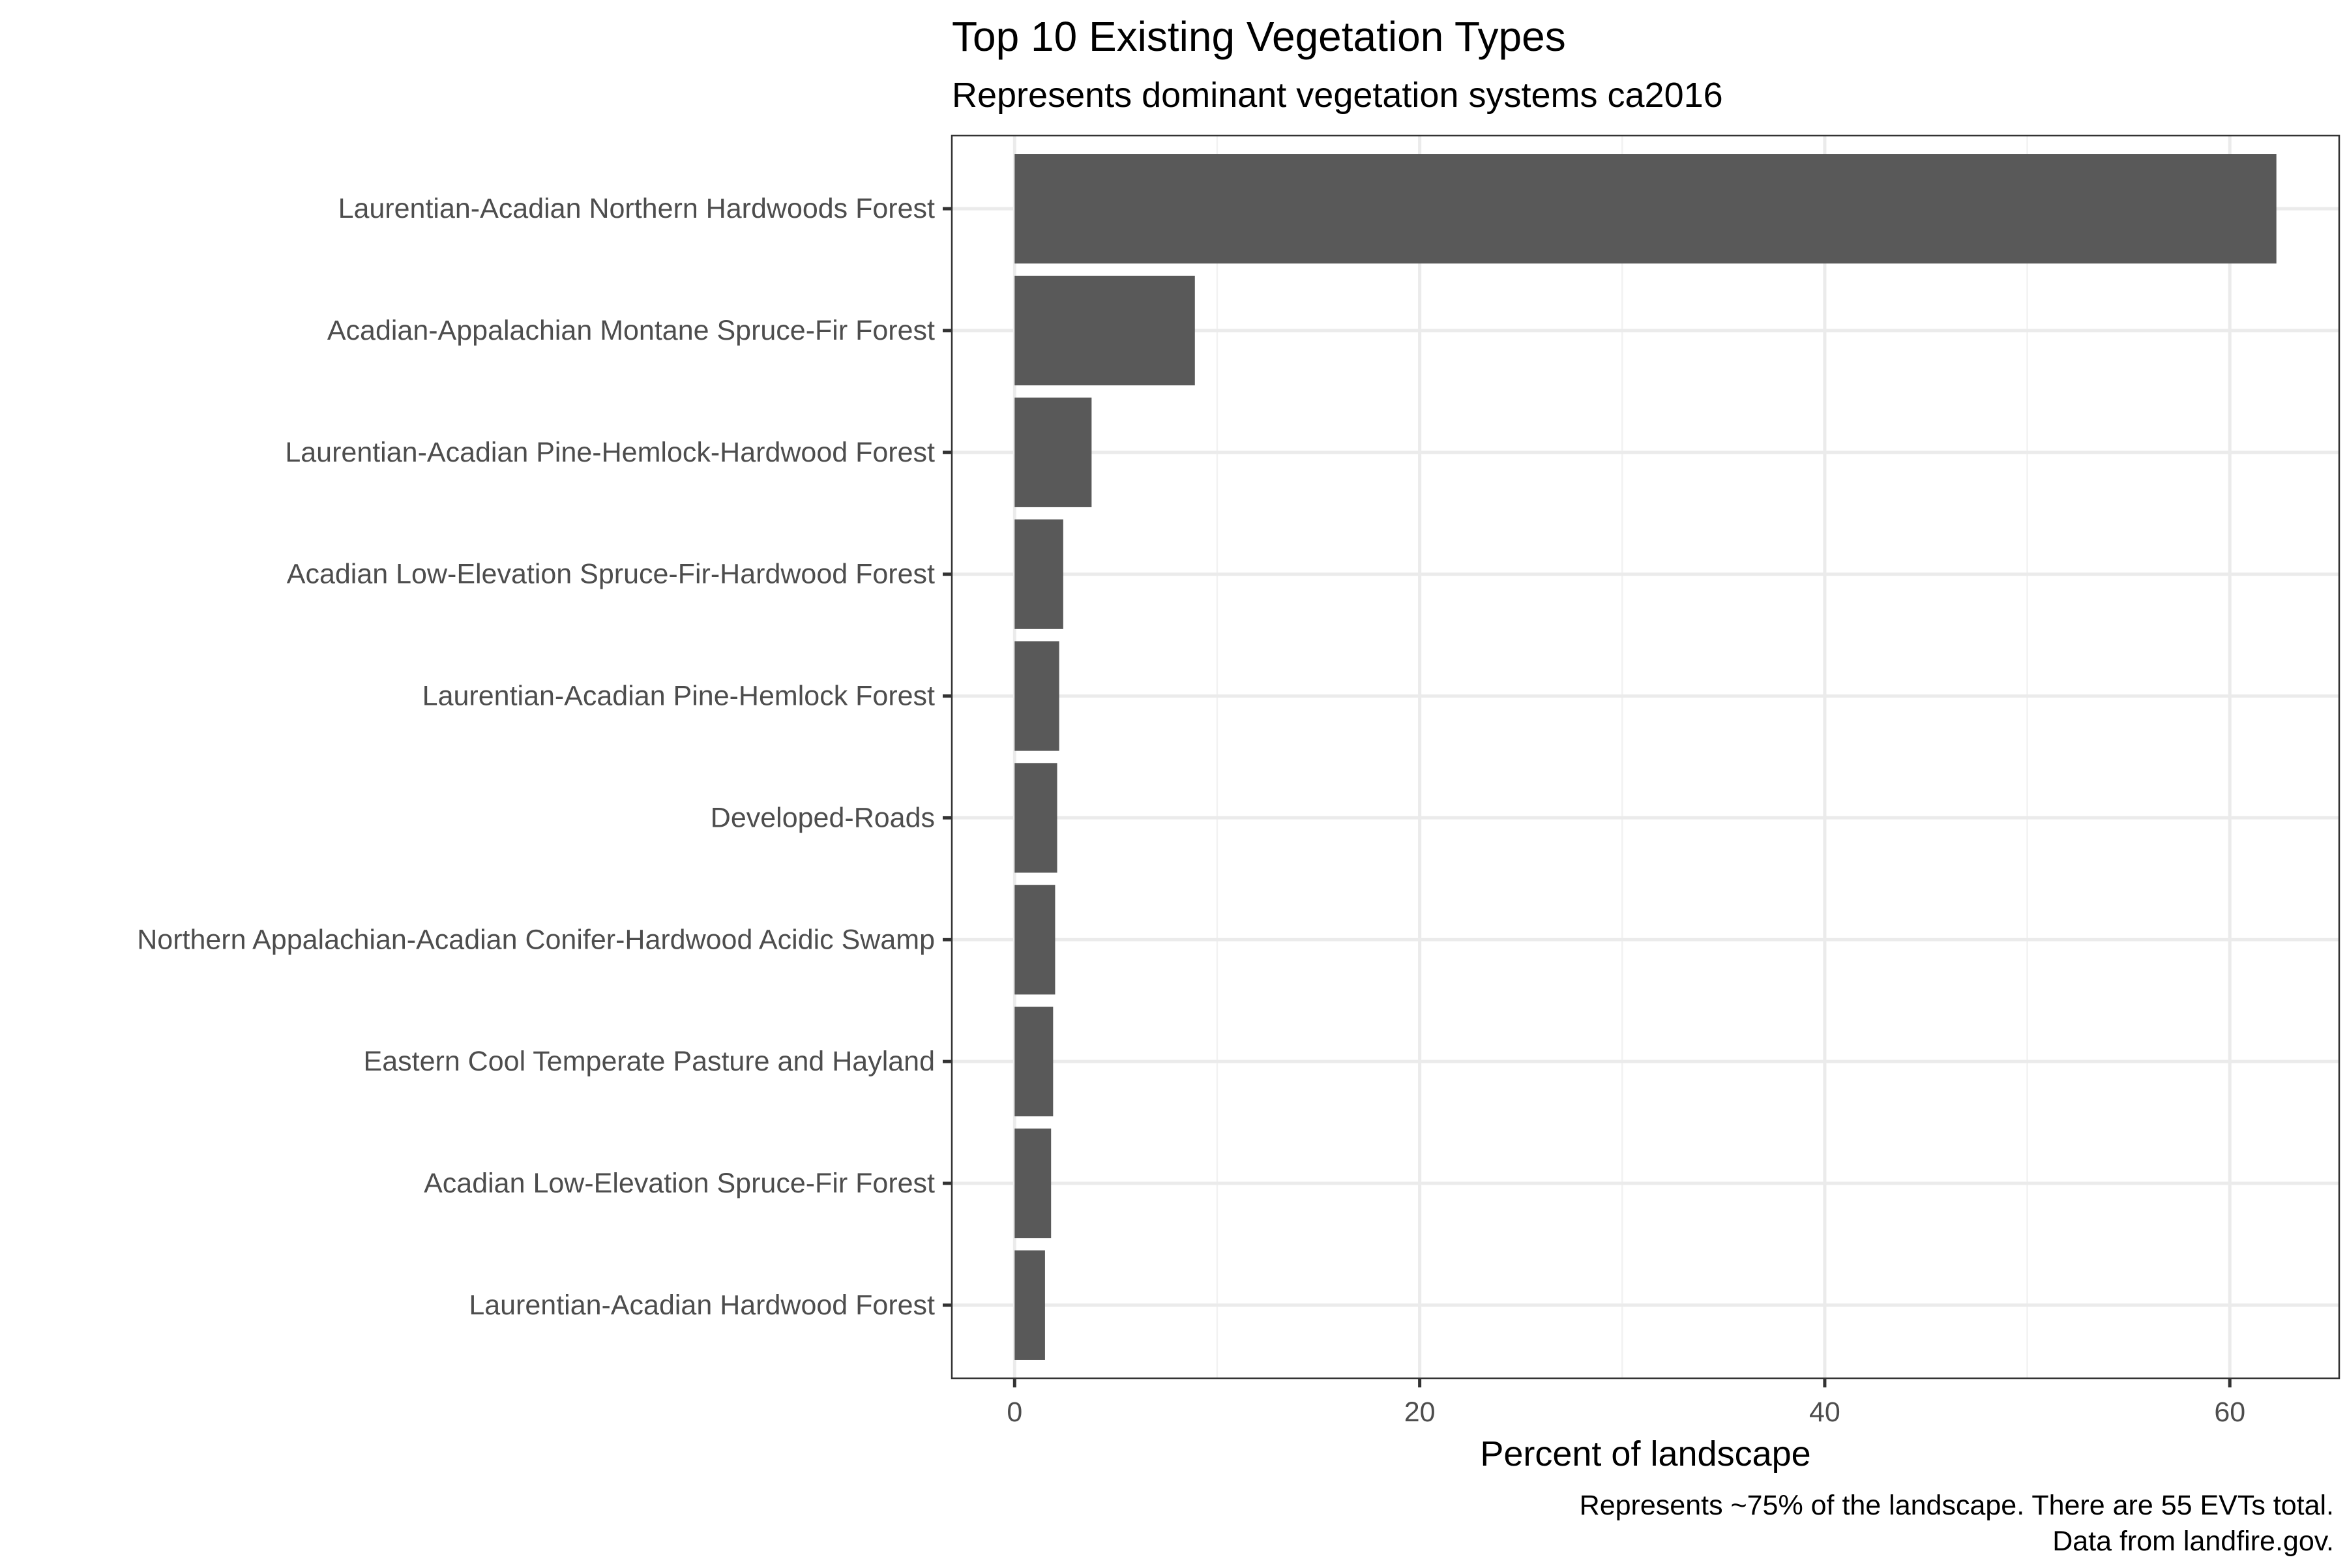 This screenshot has width=2347, height=1568. What do you see at coordinates (2193, 1541) in the screenshot?
I see `caption-line-2: Data from landfire.gov.` at bounding box center [2193, 1541].